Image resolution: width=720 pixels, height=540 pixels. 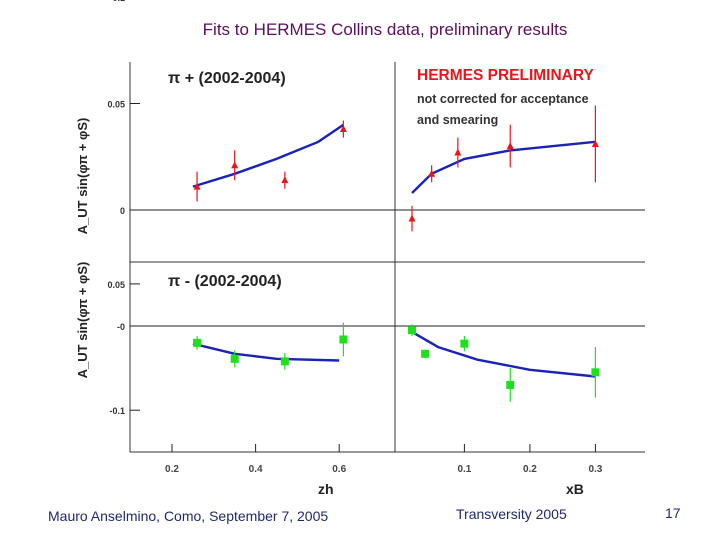 What do you see at coordinates (595, 469) in the screenshot?
I see `x-tick-label: 0.3` at bounding box center [595, 469].